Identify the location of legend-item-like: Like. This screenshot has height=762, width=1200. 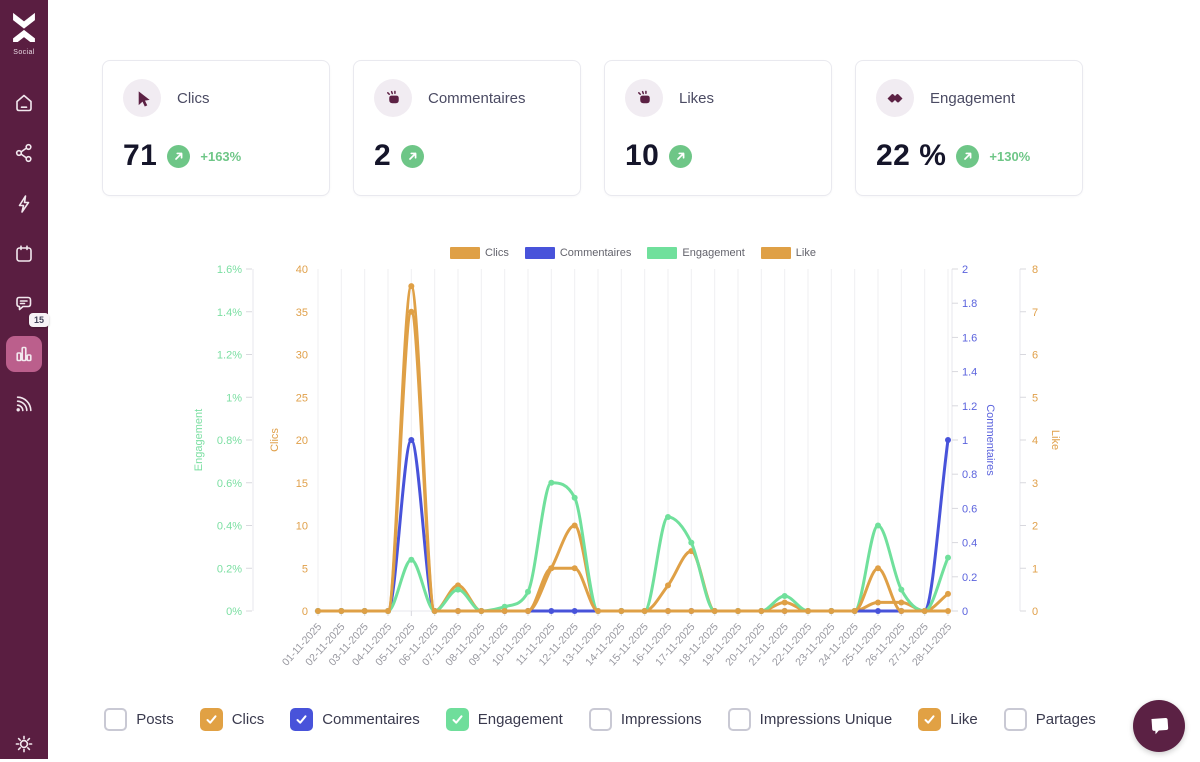
(788, 253).